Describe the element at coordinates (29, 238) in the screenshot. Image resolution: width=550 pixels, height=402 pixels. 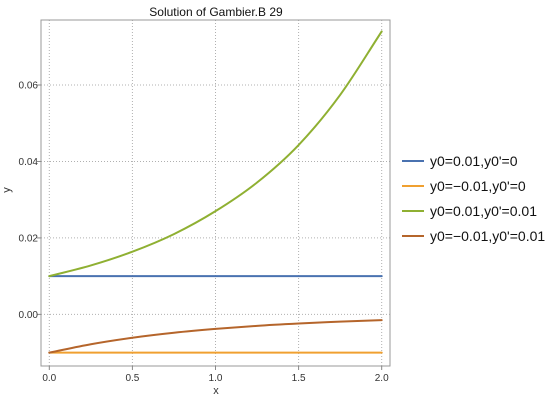
I see `y-tick-label: 0.02` at that location.